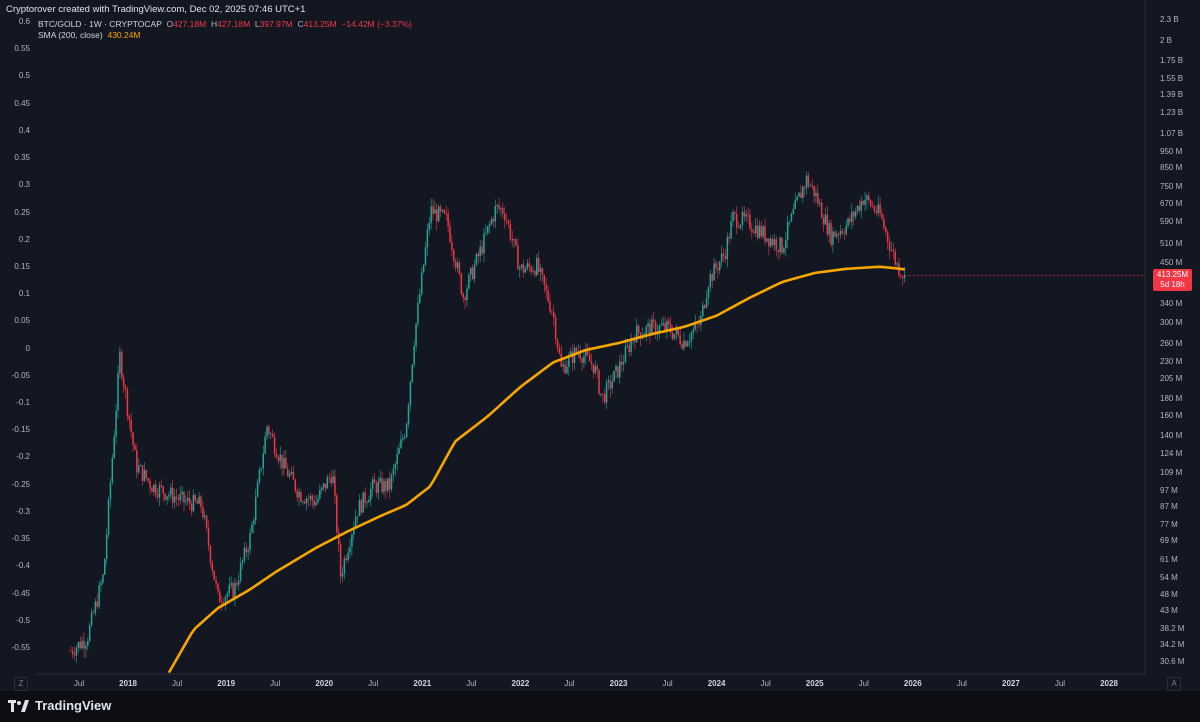  What do you see at coordinates (23, 403) in the screenshot?
I see `left-axis-tick: -0.1` at bounding box center [23, 403].